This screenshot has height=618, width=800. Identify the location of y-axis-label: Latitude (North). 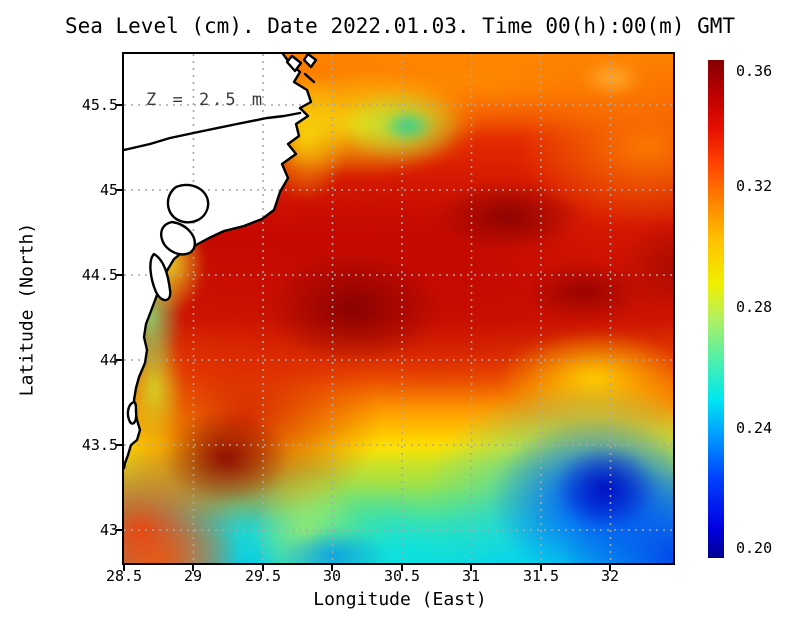
(27, 309).